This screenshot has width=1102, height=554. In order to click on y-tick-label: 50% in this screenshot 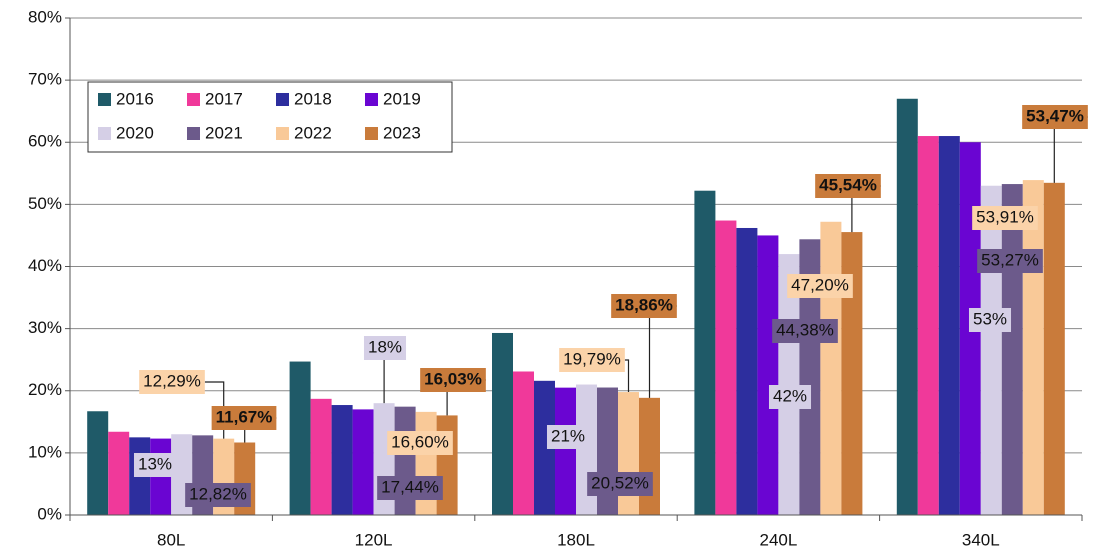, I will do `click(45, 203)`.